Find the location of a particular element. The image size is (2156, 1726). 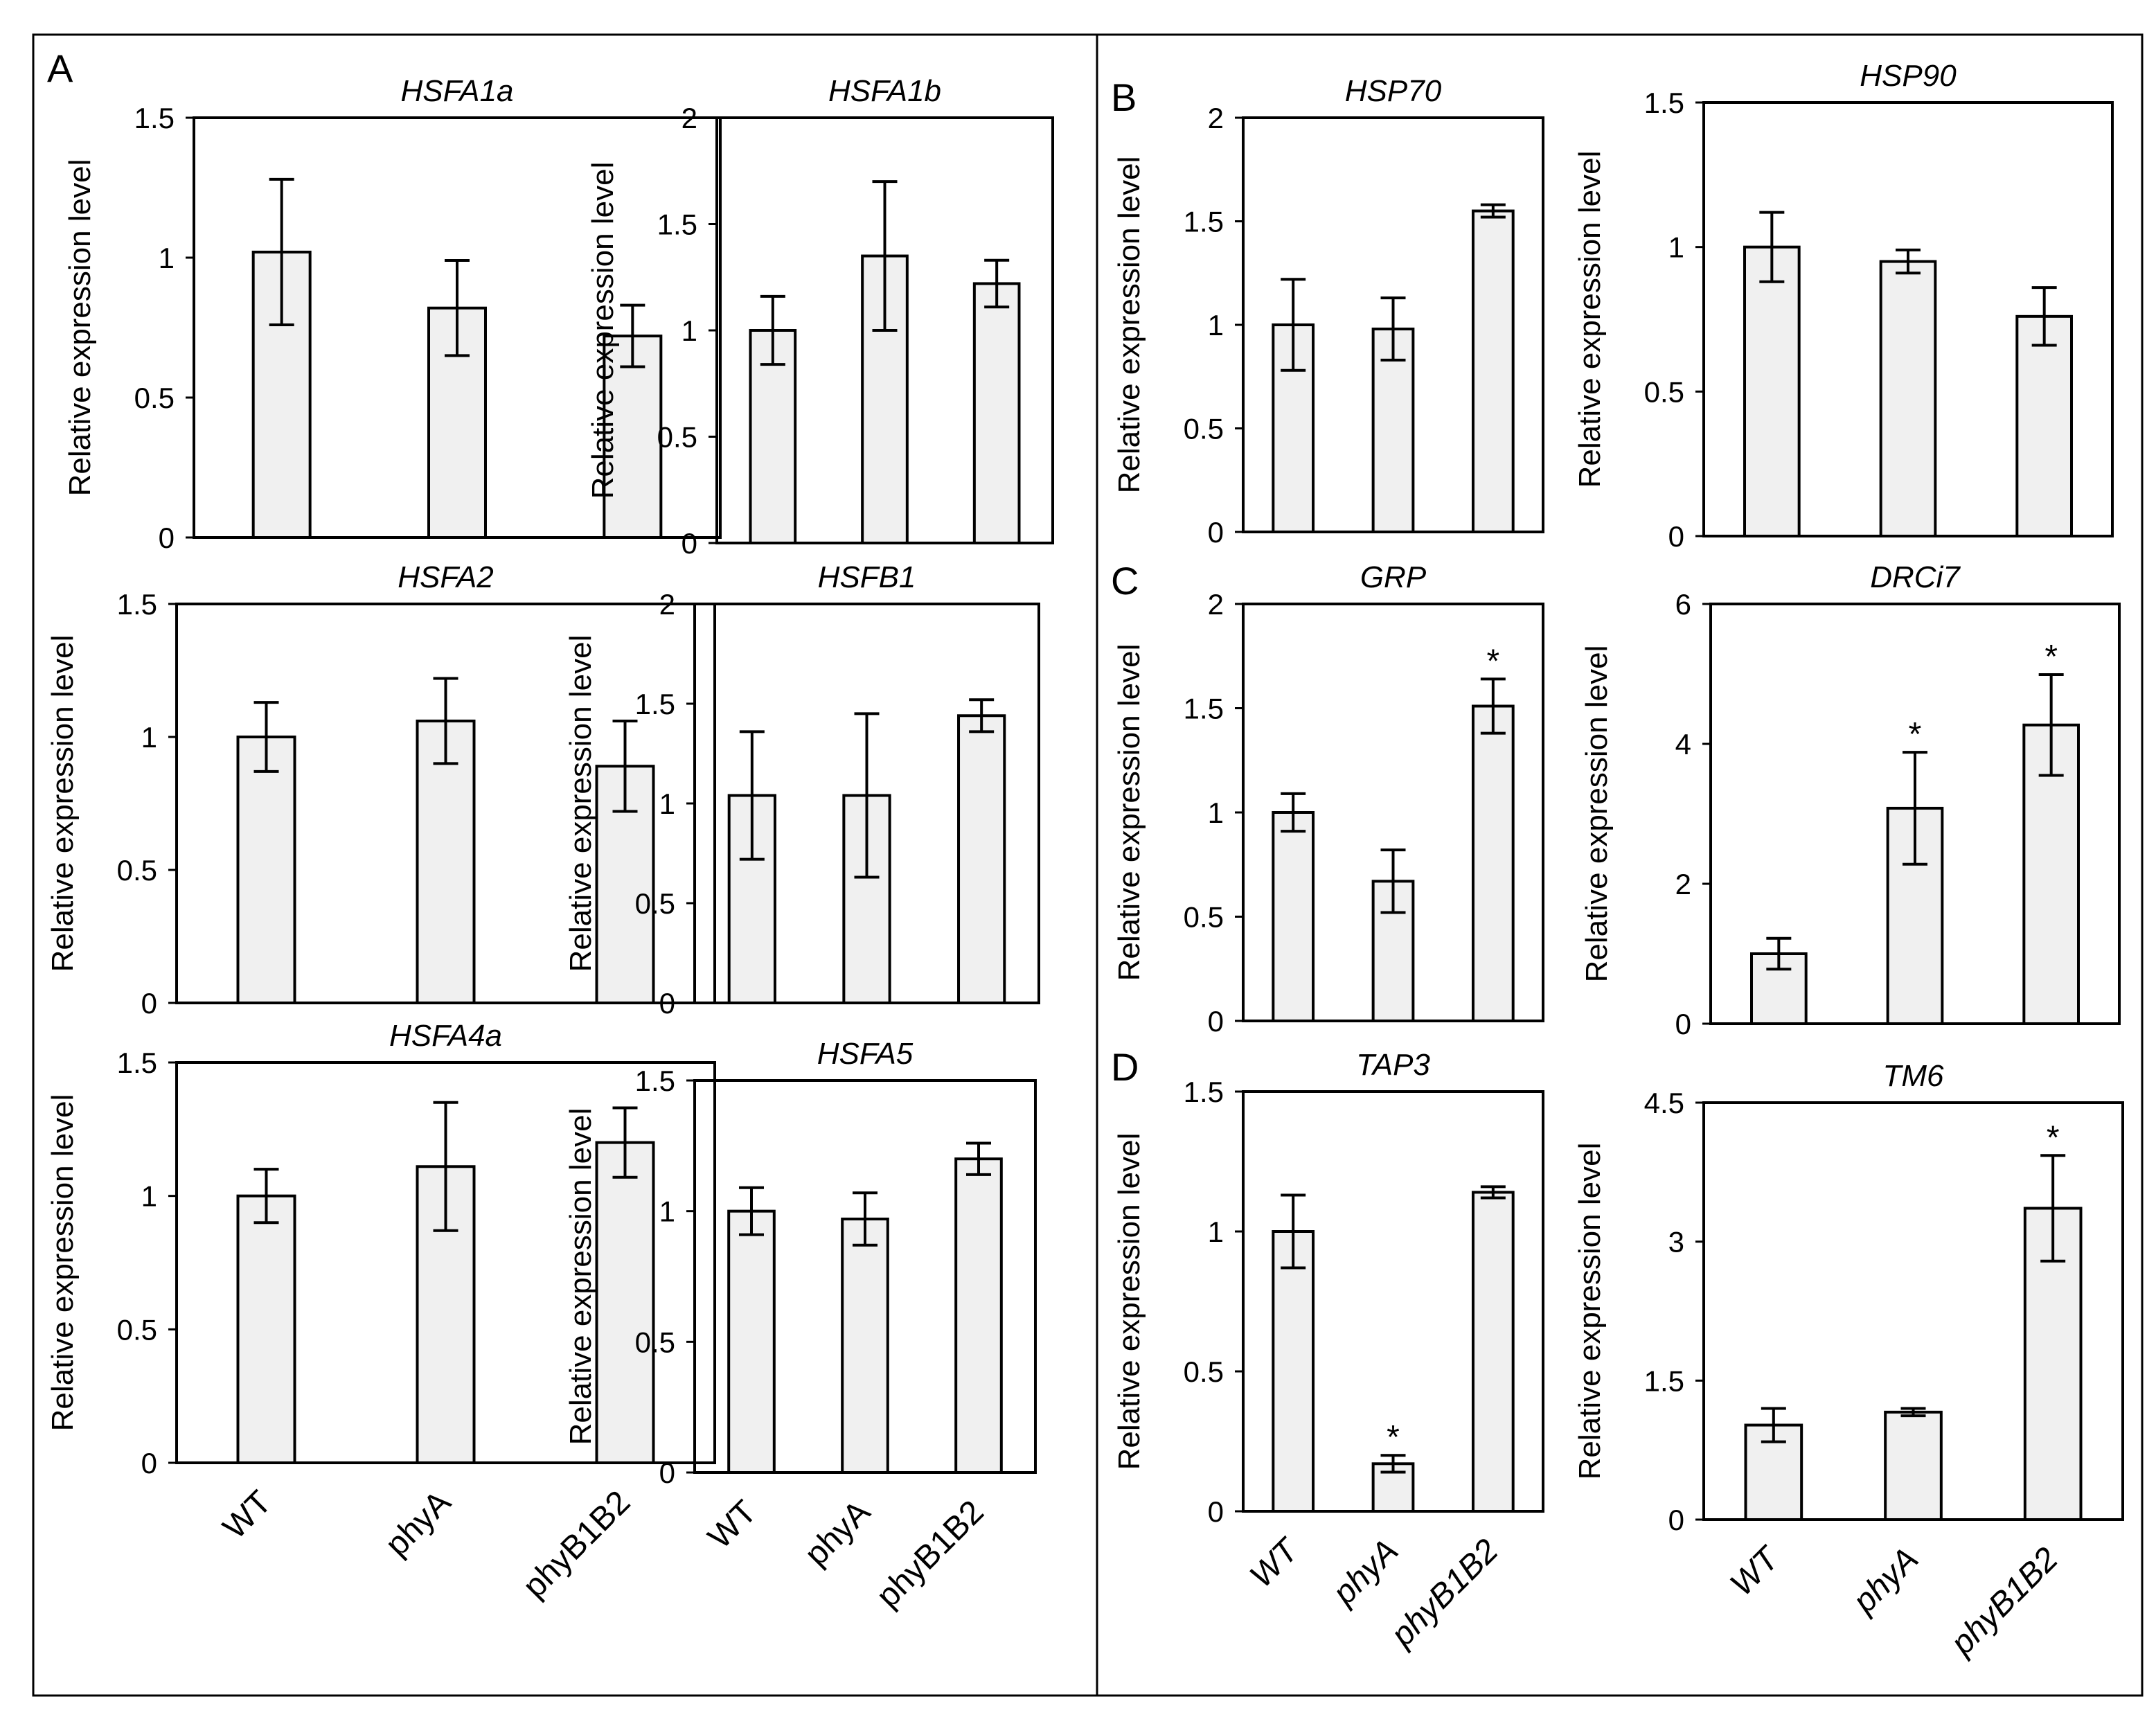

panel-label-b: B is located at coordinates (1124, 97).